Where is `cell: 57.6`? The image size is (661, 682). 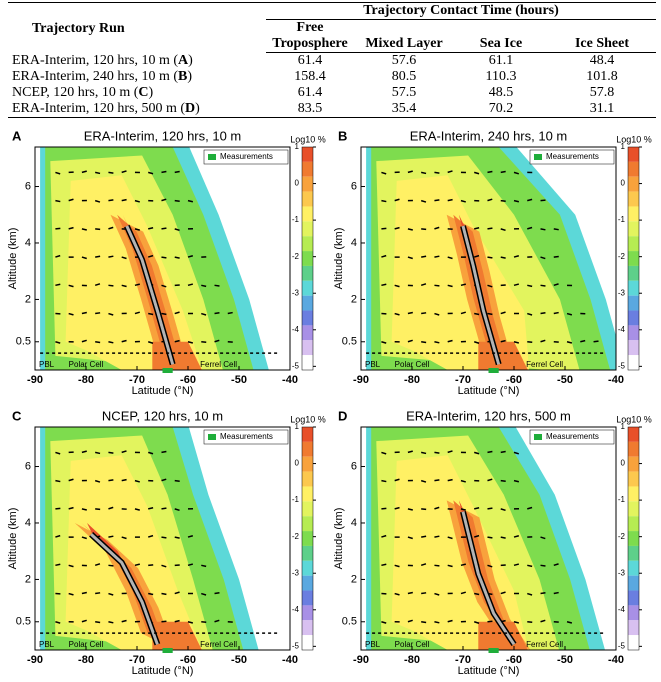
cell: 57.6 is located at coordinates (404, 60).